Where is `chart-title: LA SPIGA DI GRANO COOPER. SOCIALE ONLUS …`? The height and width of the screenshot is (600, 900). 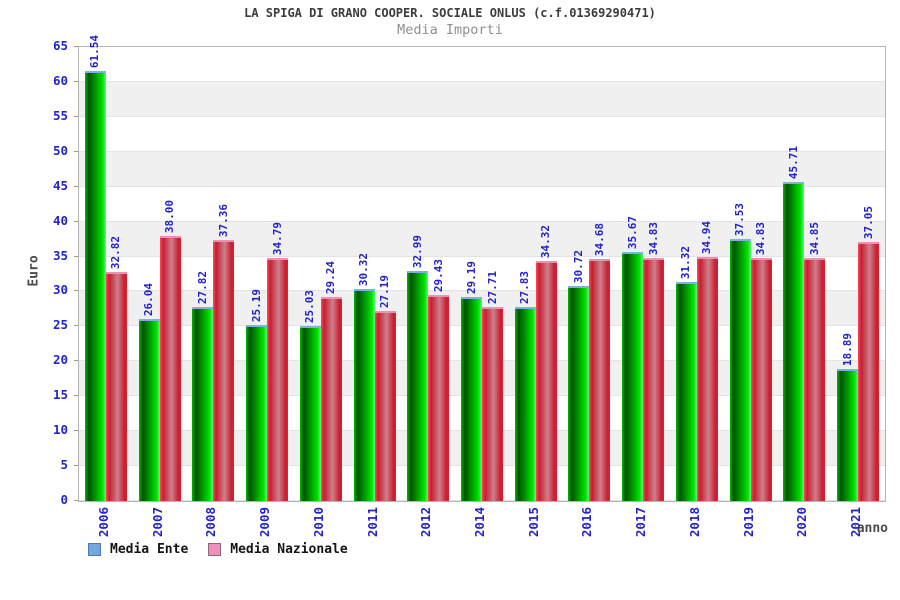
chart-title: LA SPIGA DI GRANO COOPER. SOCIALE ONLUS … is located at coordinates (450, 13).